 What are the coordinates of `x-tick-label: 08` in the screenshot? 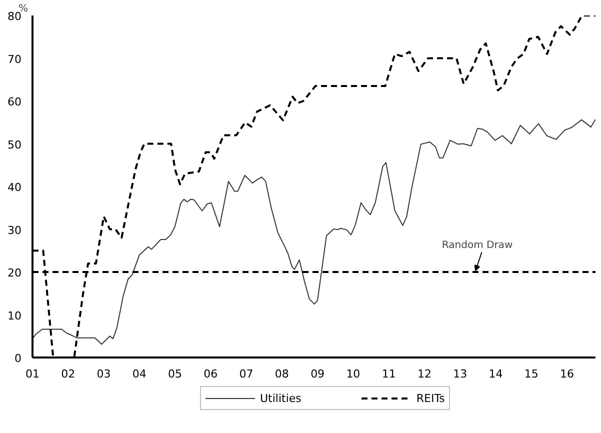 It's located at (281, 374).